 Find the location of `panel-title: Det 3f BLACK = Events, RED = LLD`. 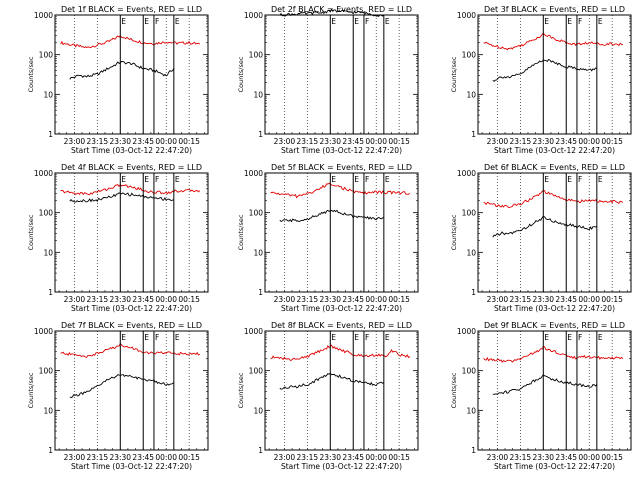

panel-title: Det 3f BLACK = Events, RED = LLD is located at coordinates (554, 9).